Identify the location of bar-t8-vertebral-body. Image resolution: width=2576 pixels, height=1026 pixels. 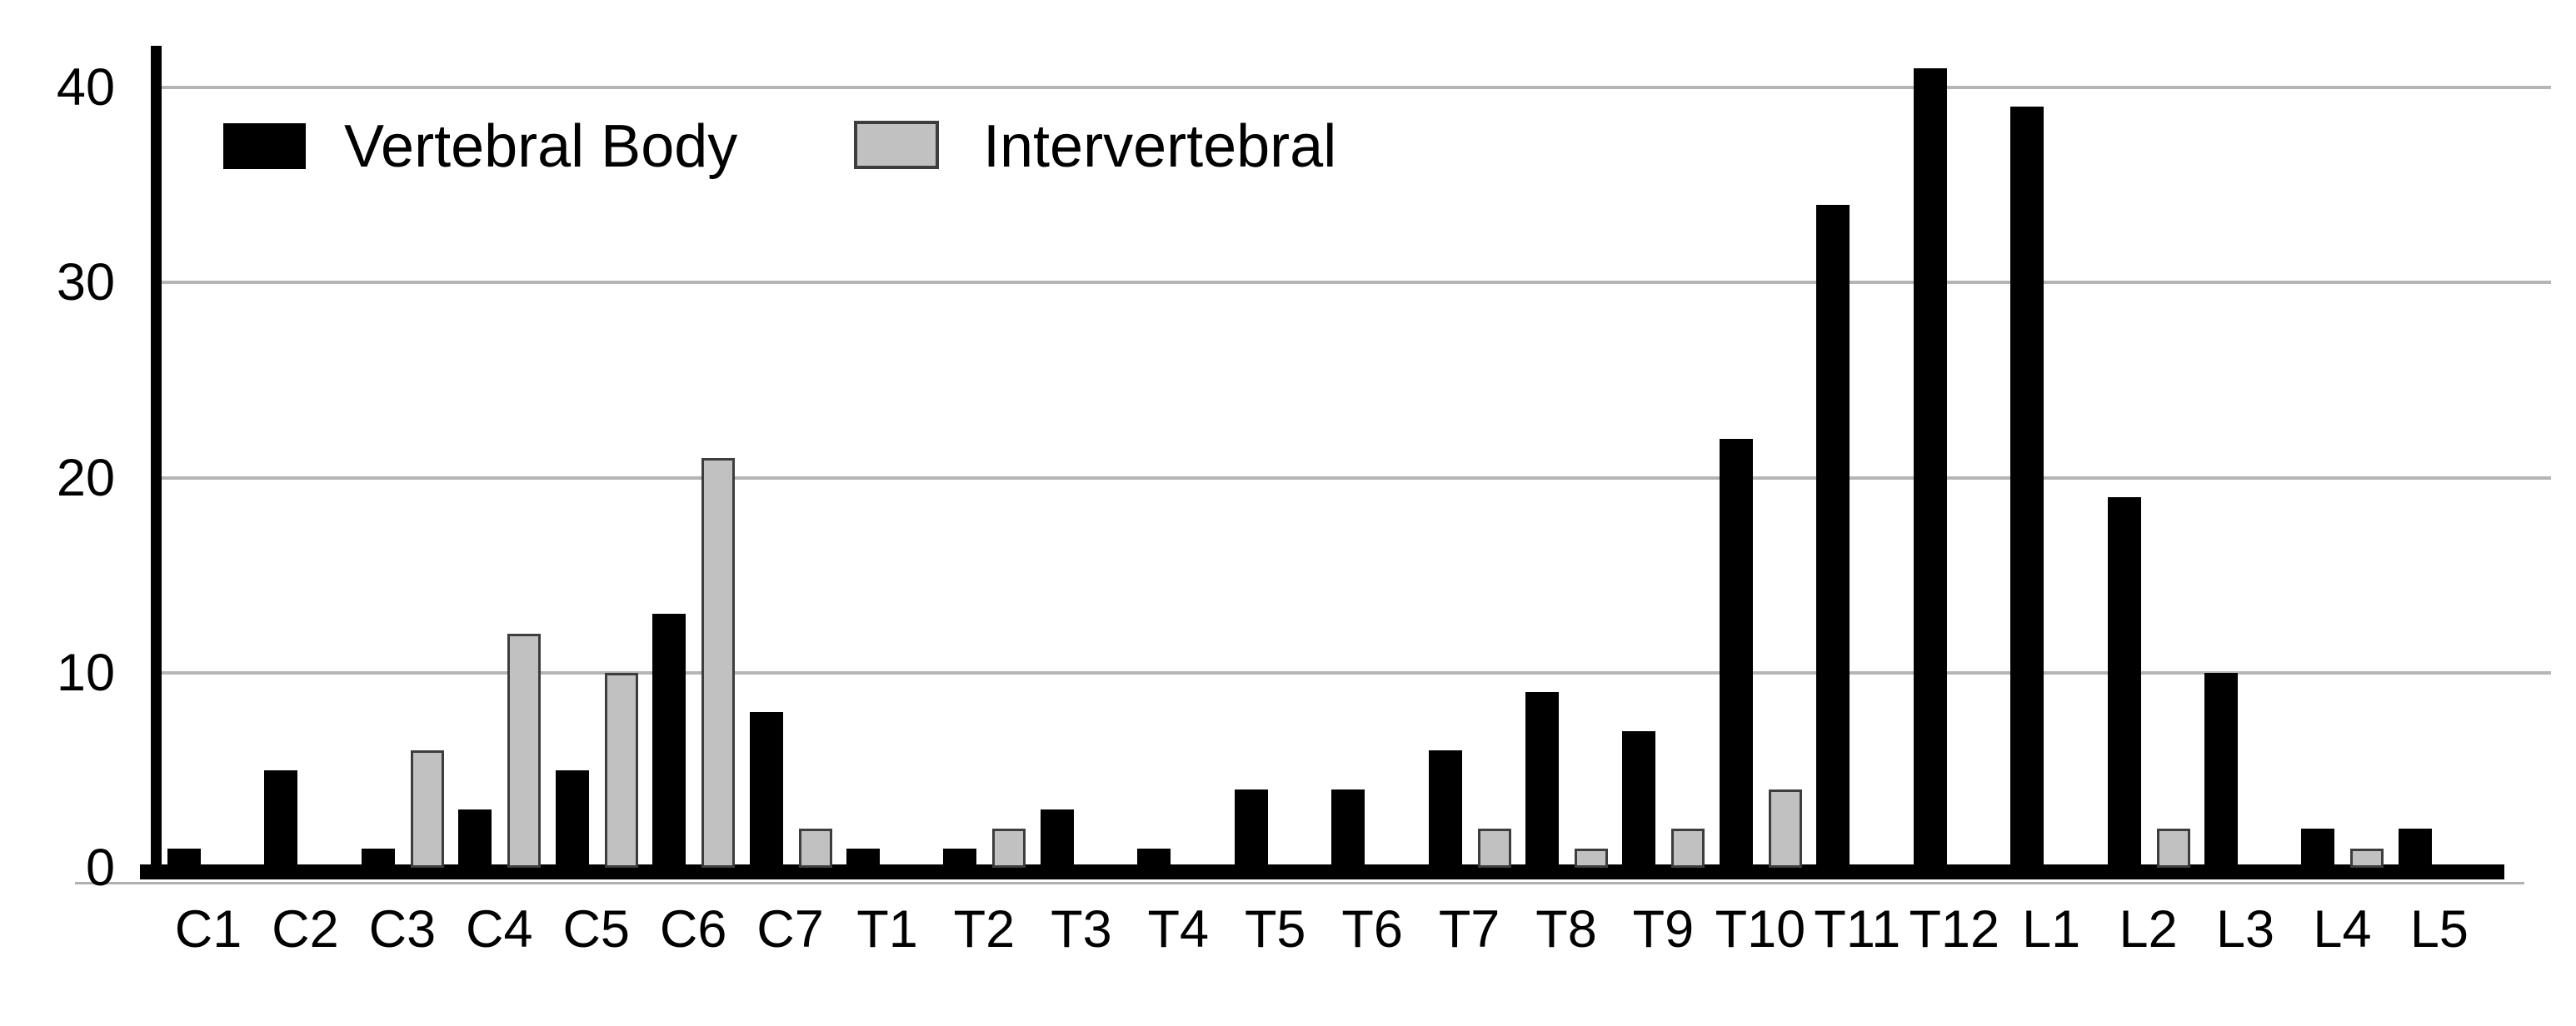
(1542, 780).